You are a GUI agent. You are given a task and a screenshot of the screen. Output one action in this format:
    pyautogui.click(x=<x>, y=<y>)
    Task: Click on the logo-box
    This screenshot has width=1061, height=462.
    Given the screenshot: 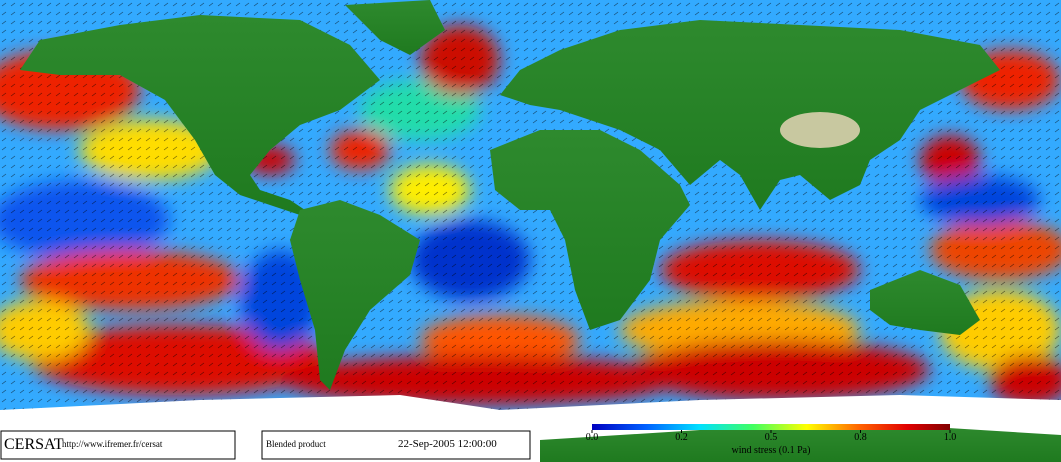 What is the action you would take?
    pyautogui.click(x=118, y=445)
    